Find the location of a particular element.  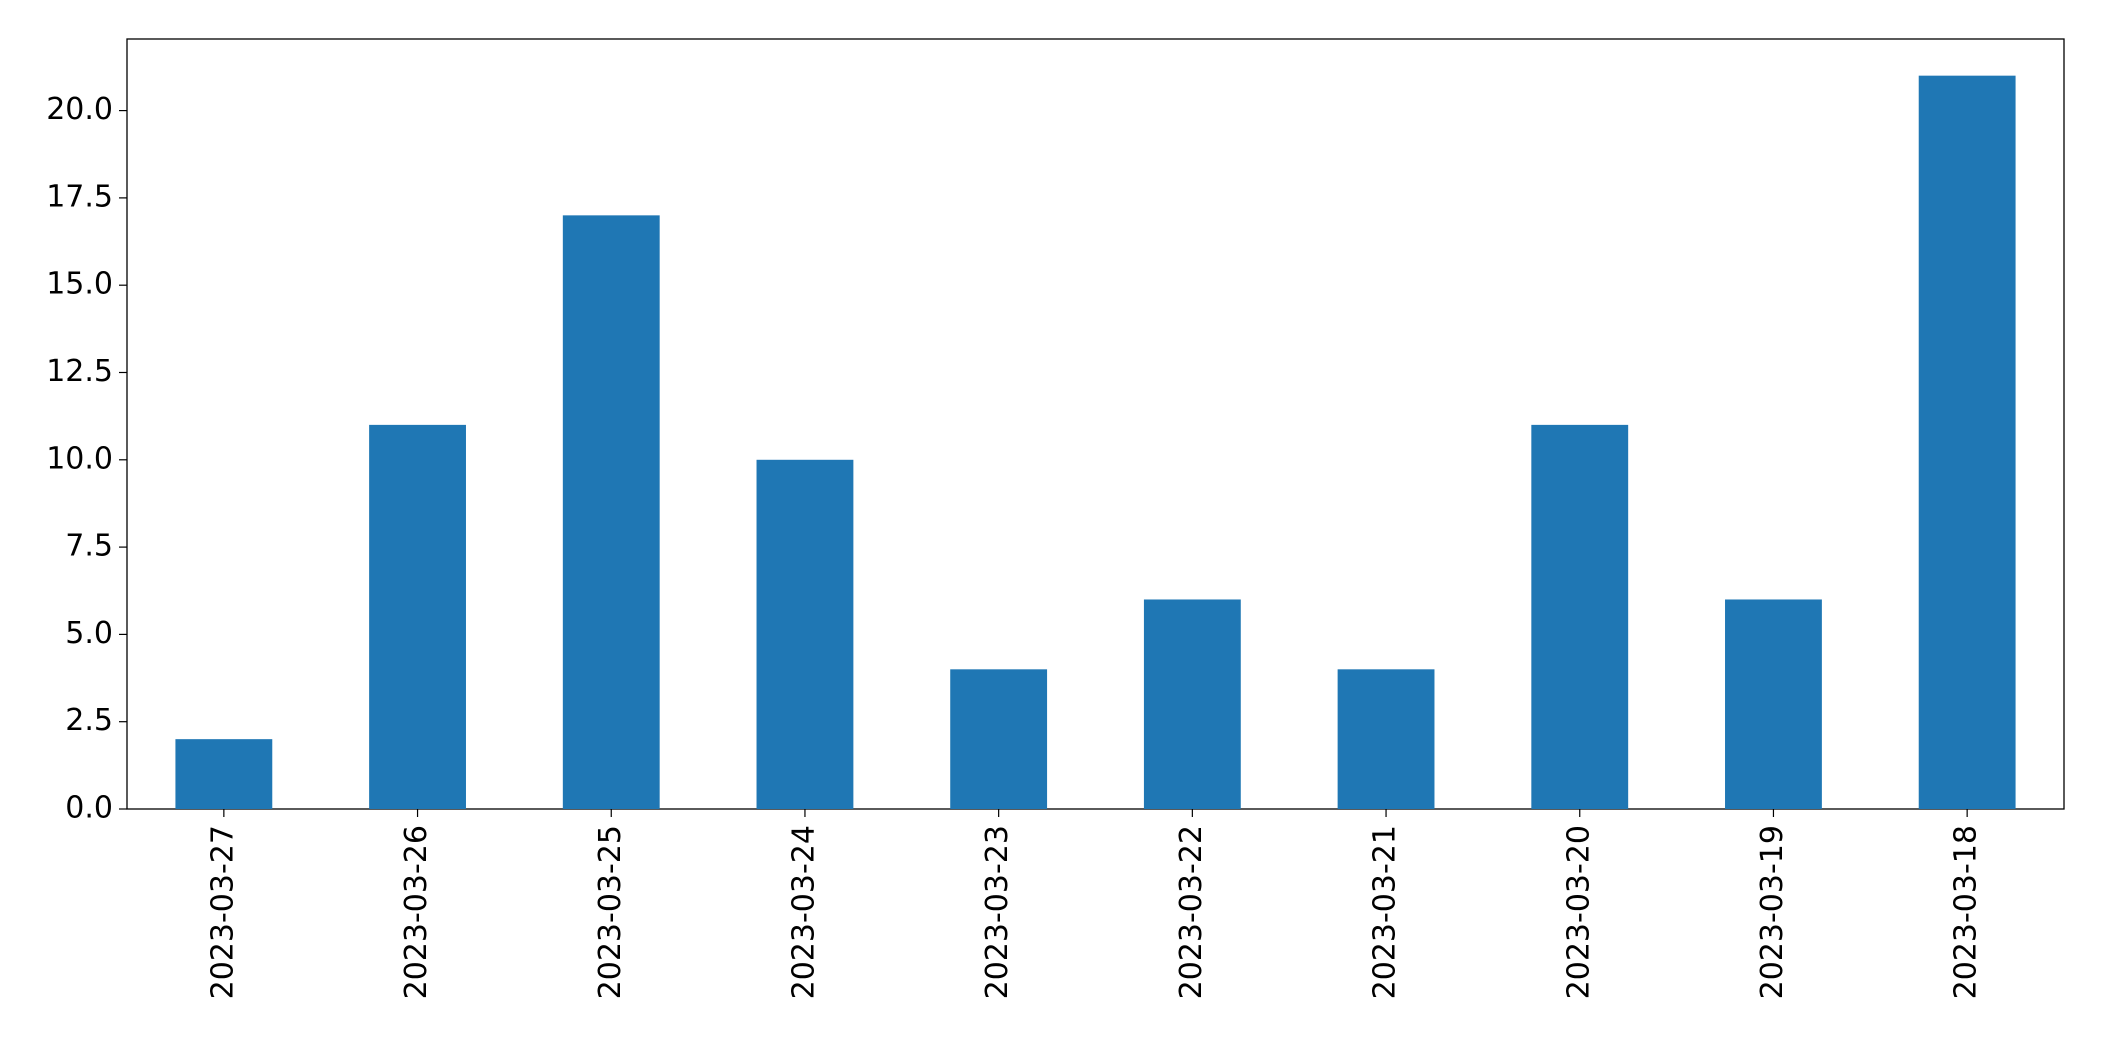

x-tick-label: 2023-03-20 is located at coordinates (1578, 912).